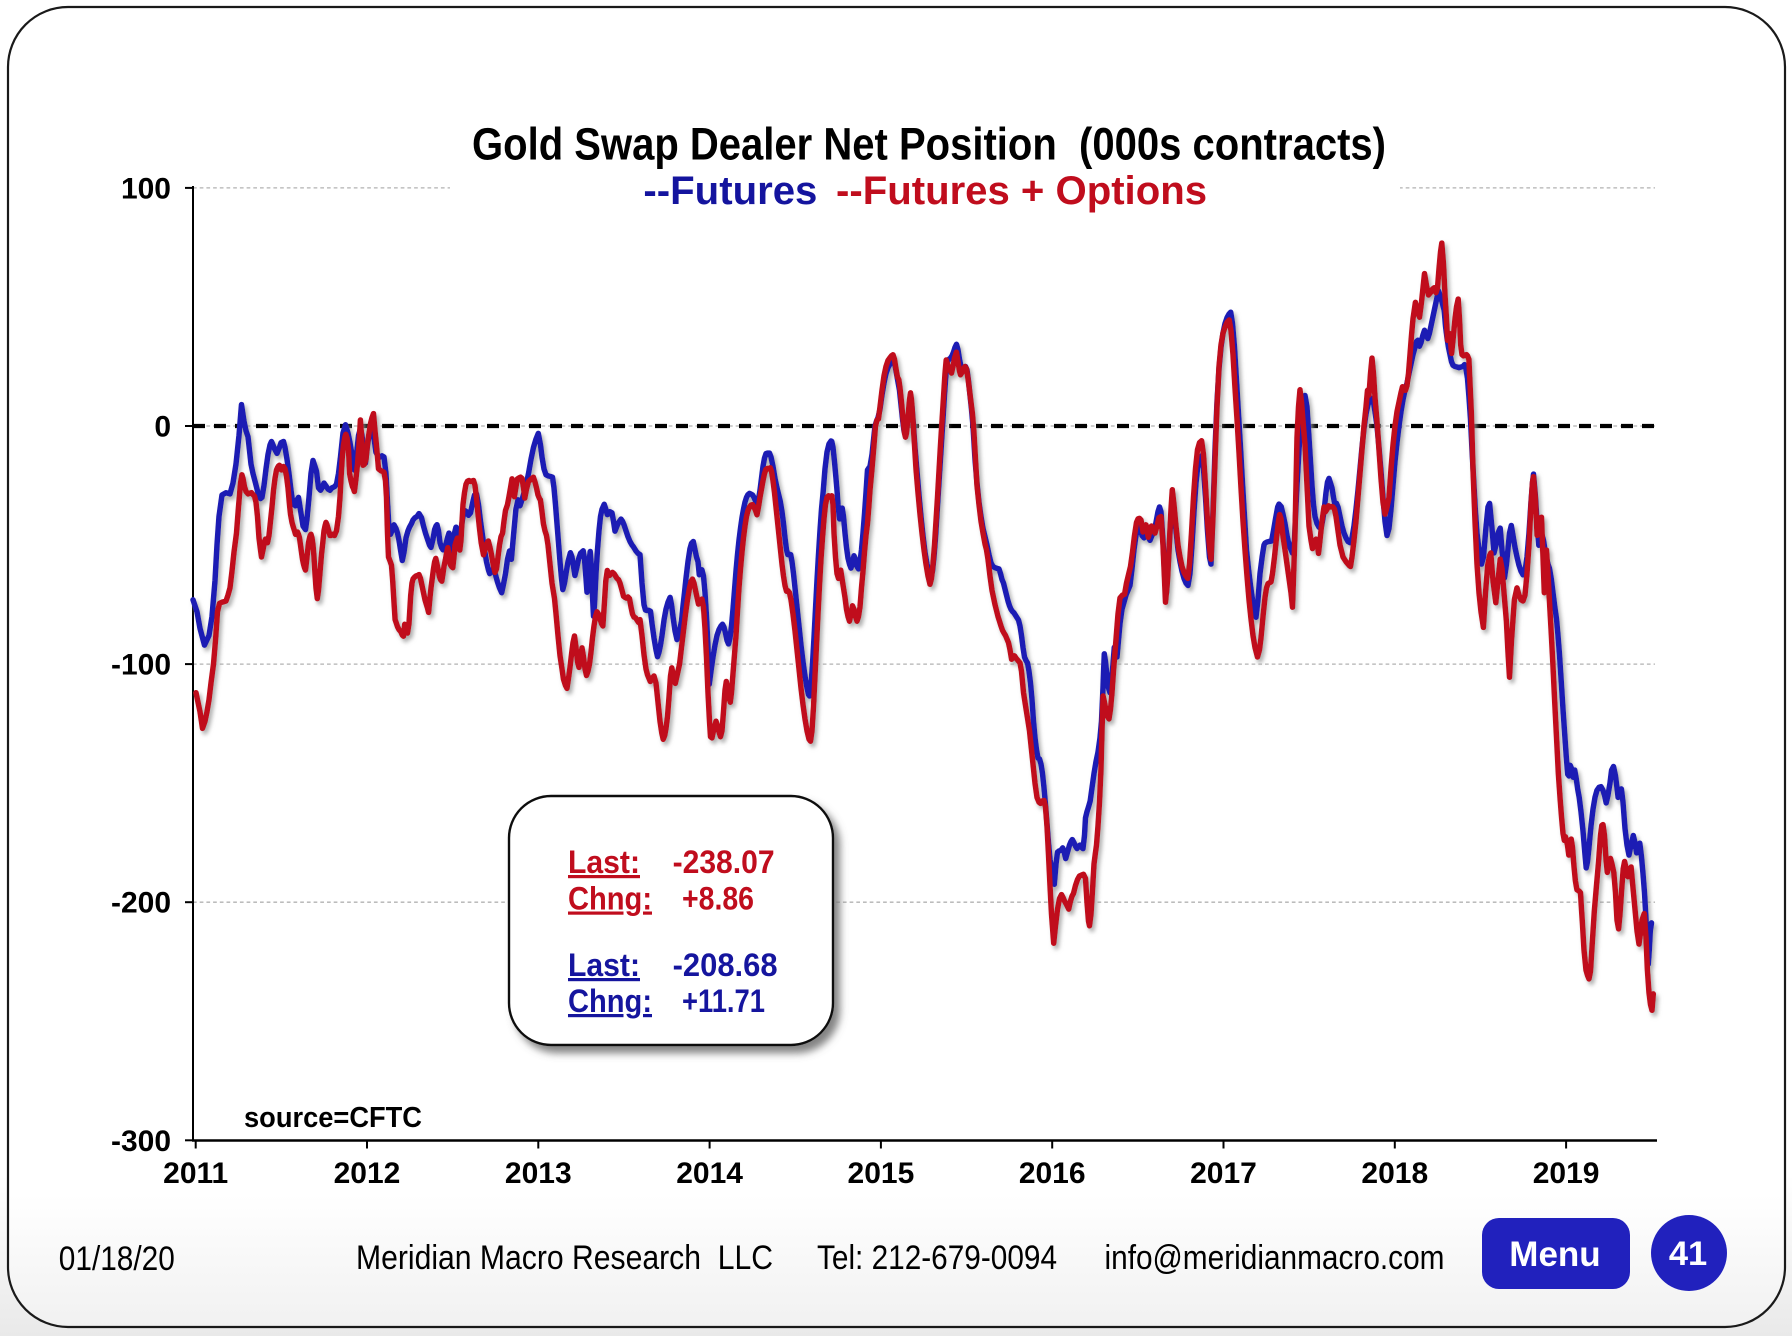 The image size is (1792, 1341). Describe the element at coordinates (141, 1141) in the screenshot. I see `svg-text: -300` at that location.